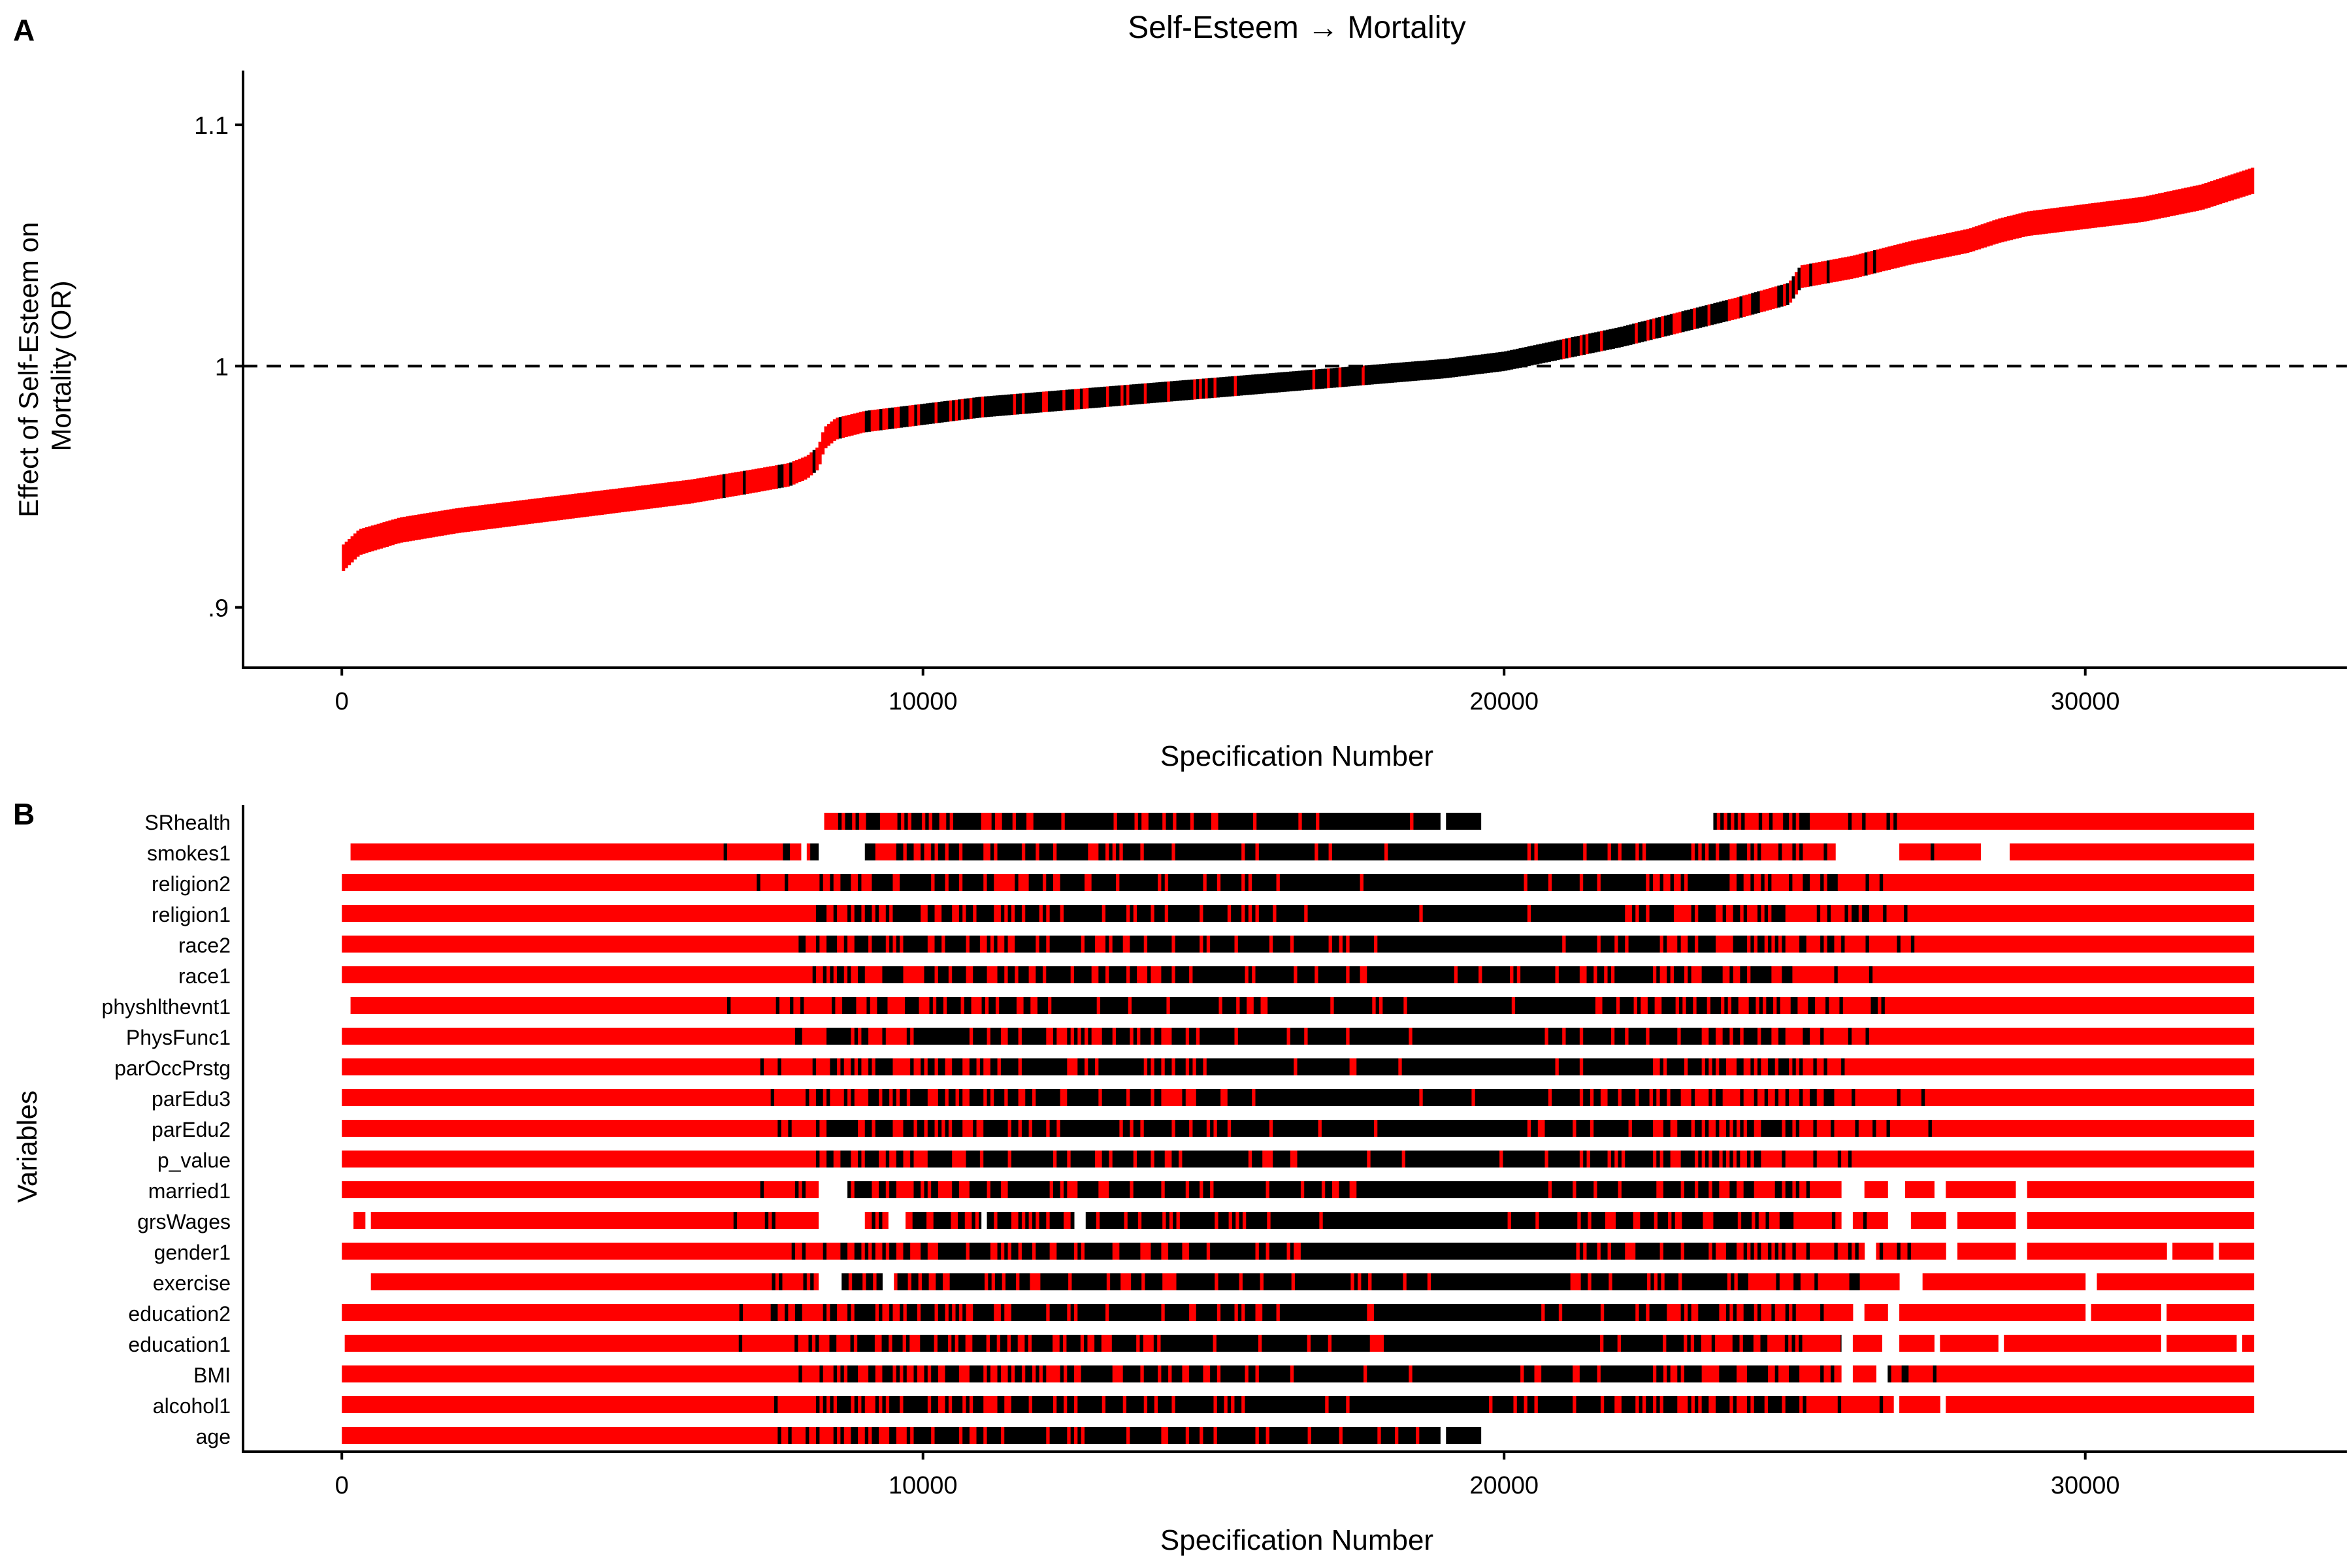 The image size is (2352, 1568). I want to click on variable-label: parOccPrstg, so click(172, 1068).